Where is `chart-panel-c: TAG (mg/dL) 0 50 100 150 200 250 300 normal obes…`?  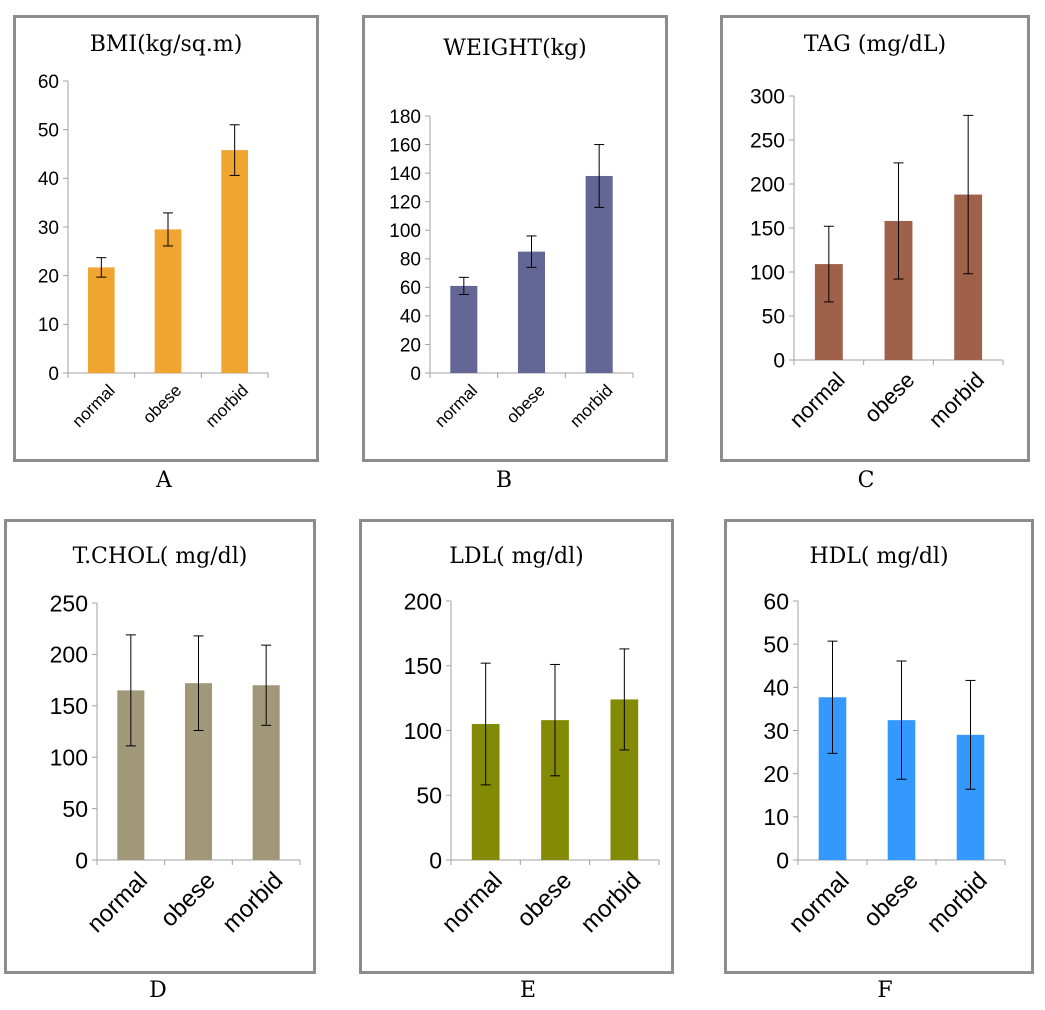 chart-panel-c: TAG (mg/dL) 0 50 100 150 200 250 300 normal obes… is located at coordinates (875, 238).